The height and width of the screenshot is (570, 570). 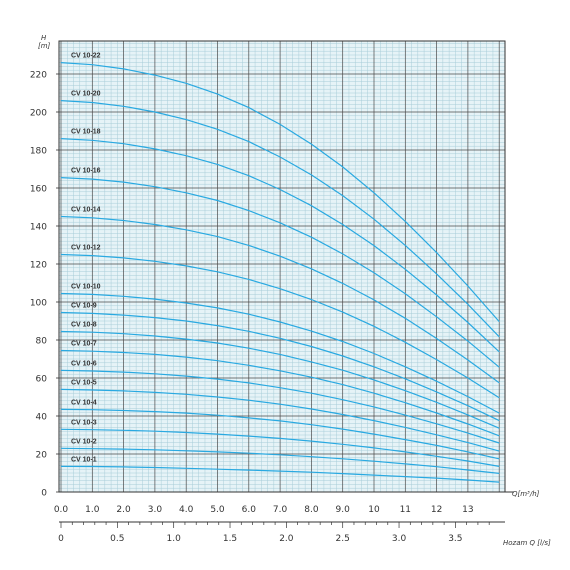 I want to click on curve-label: CV 10-5, so click(x=84, y=382).